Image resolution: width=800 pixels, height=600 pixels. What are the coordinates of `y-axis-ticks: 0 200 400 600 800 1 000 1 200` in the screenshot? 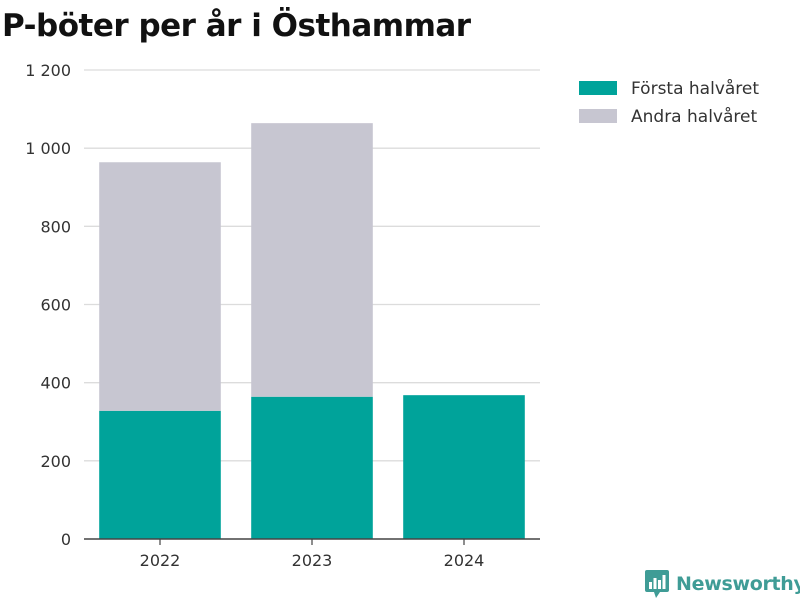 It's located at (48, 305).